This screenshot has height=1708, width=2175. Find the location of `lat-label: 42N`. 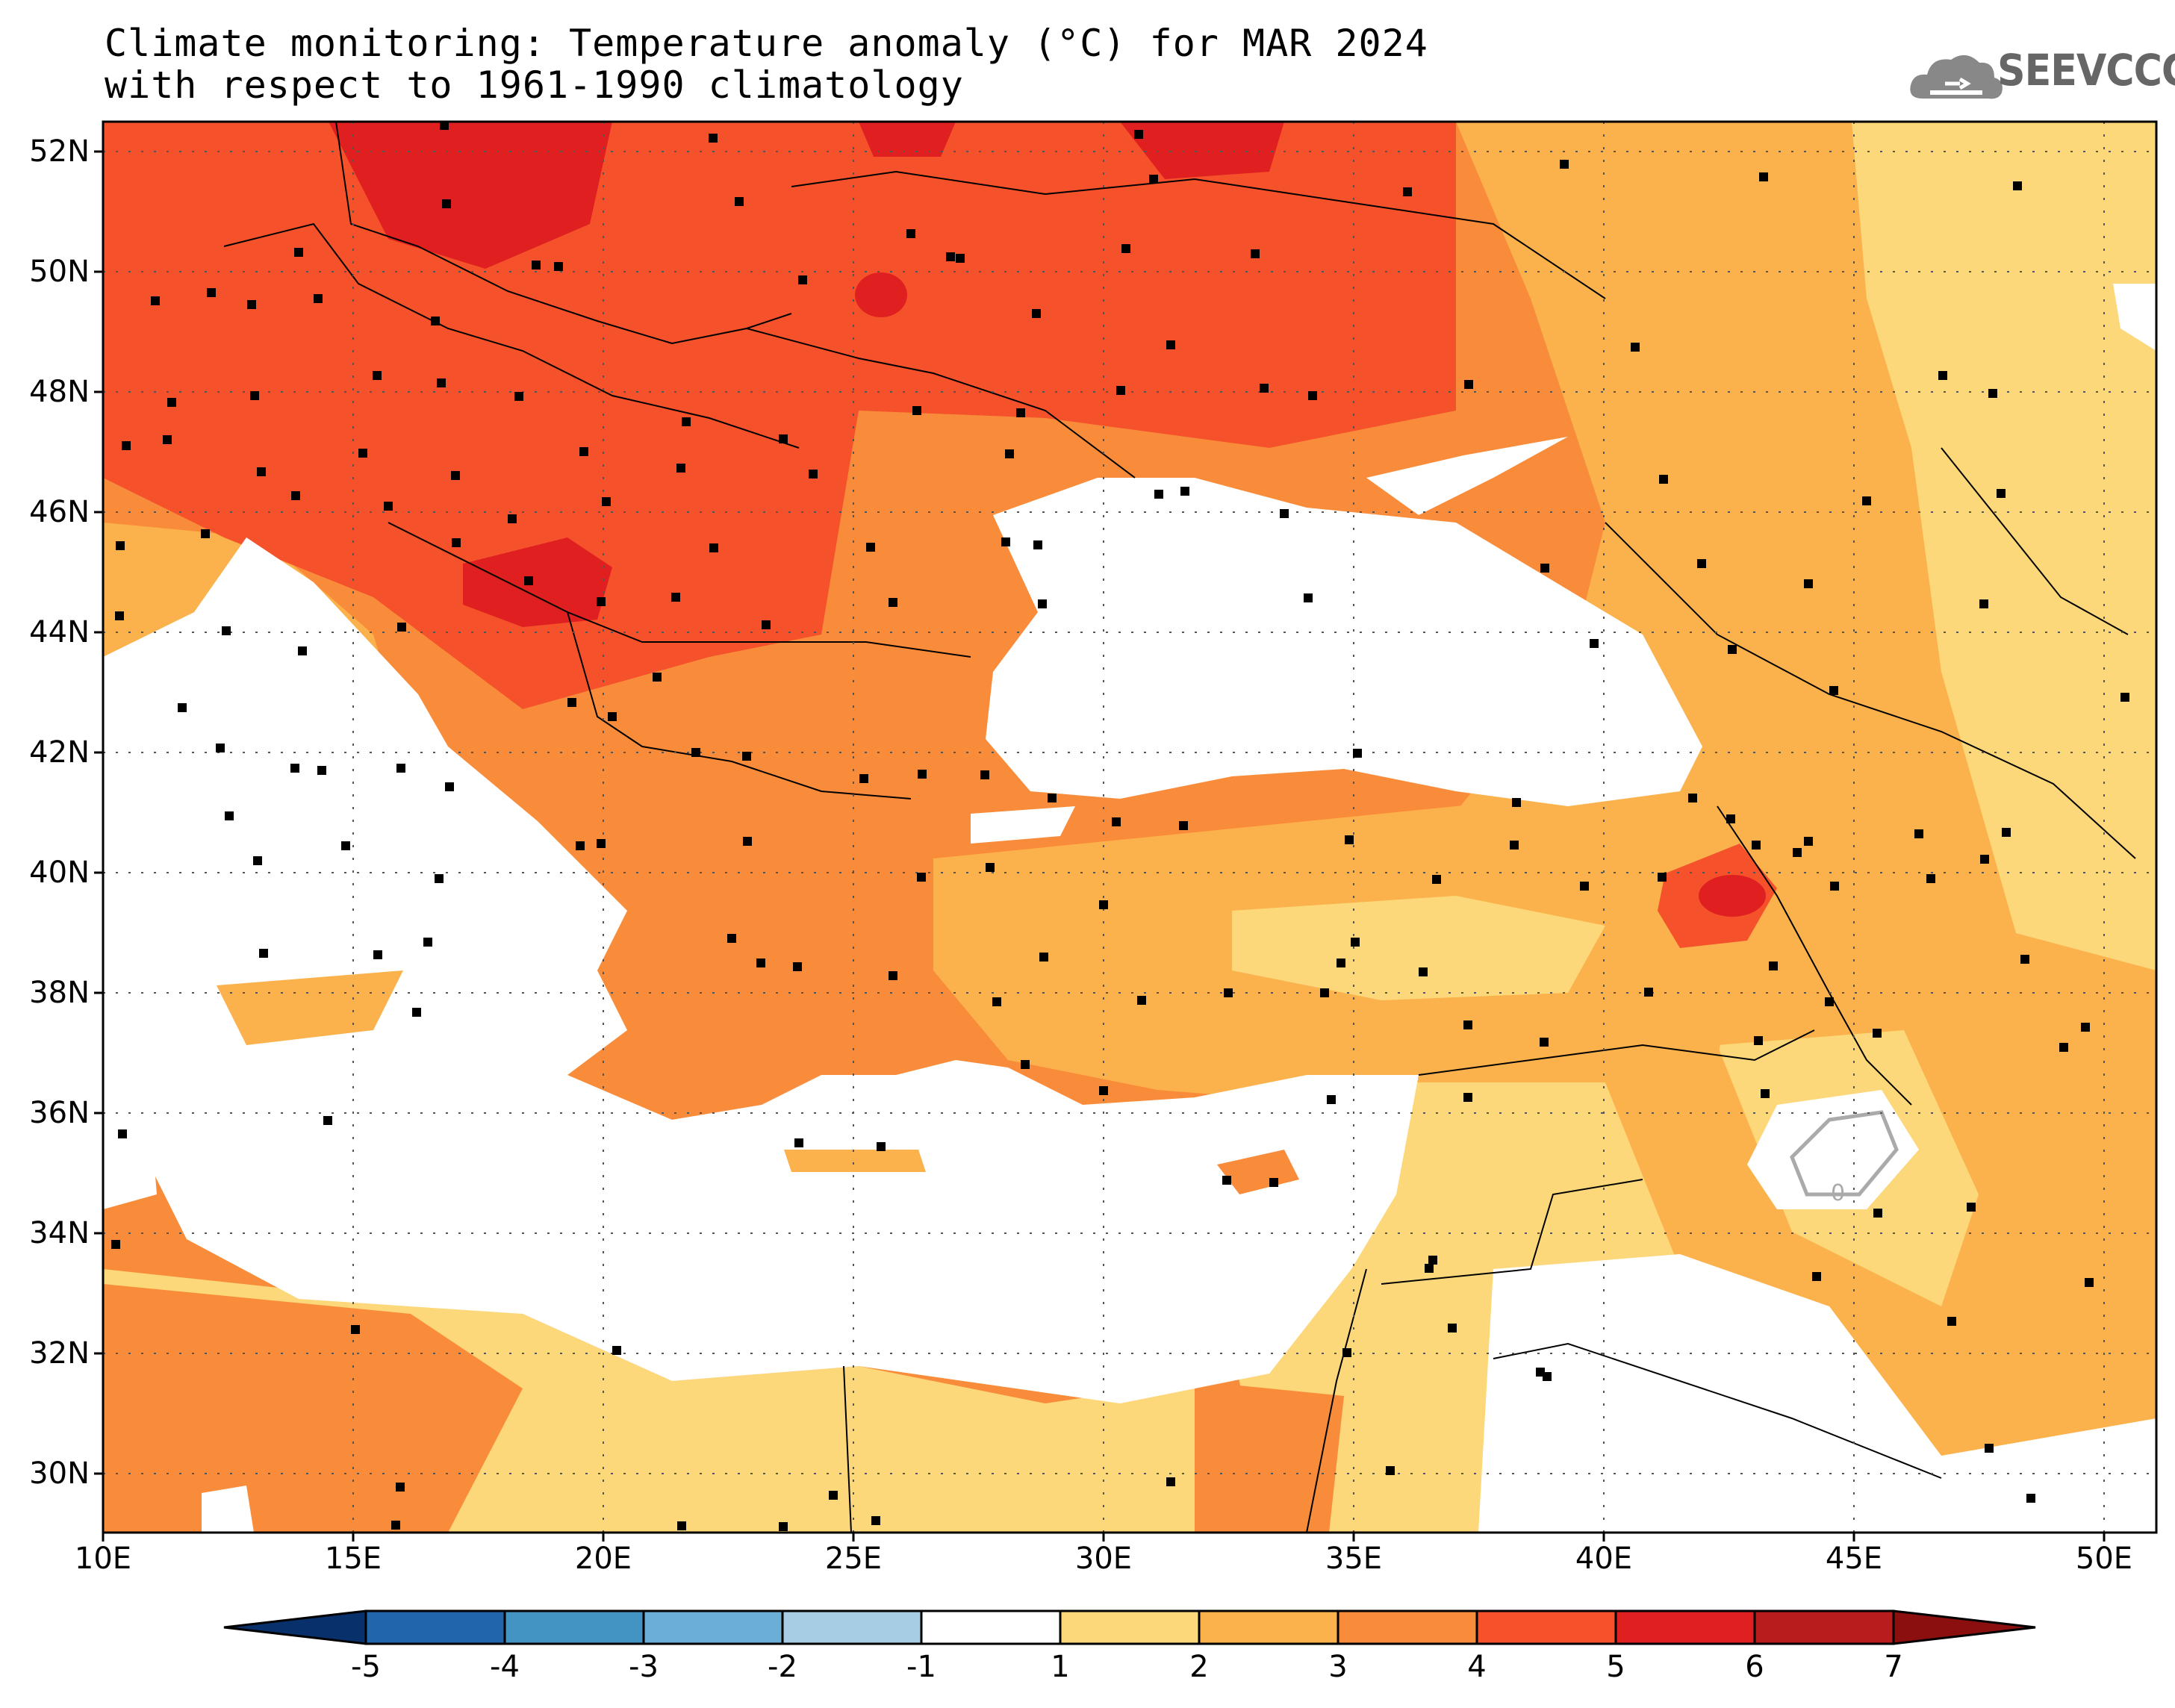

lat-label: 42N is located at coordinates (59, 752).